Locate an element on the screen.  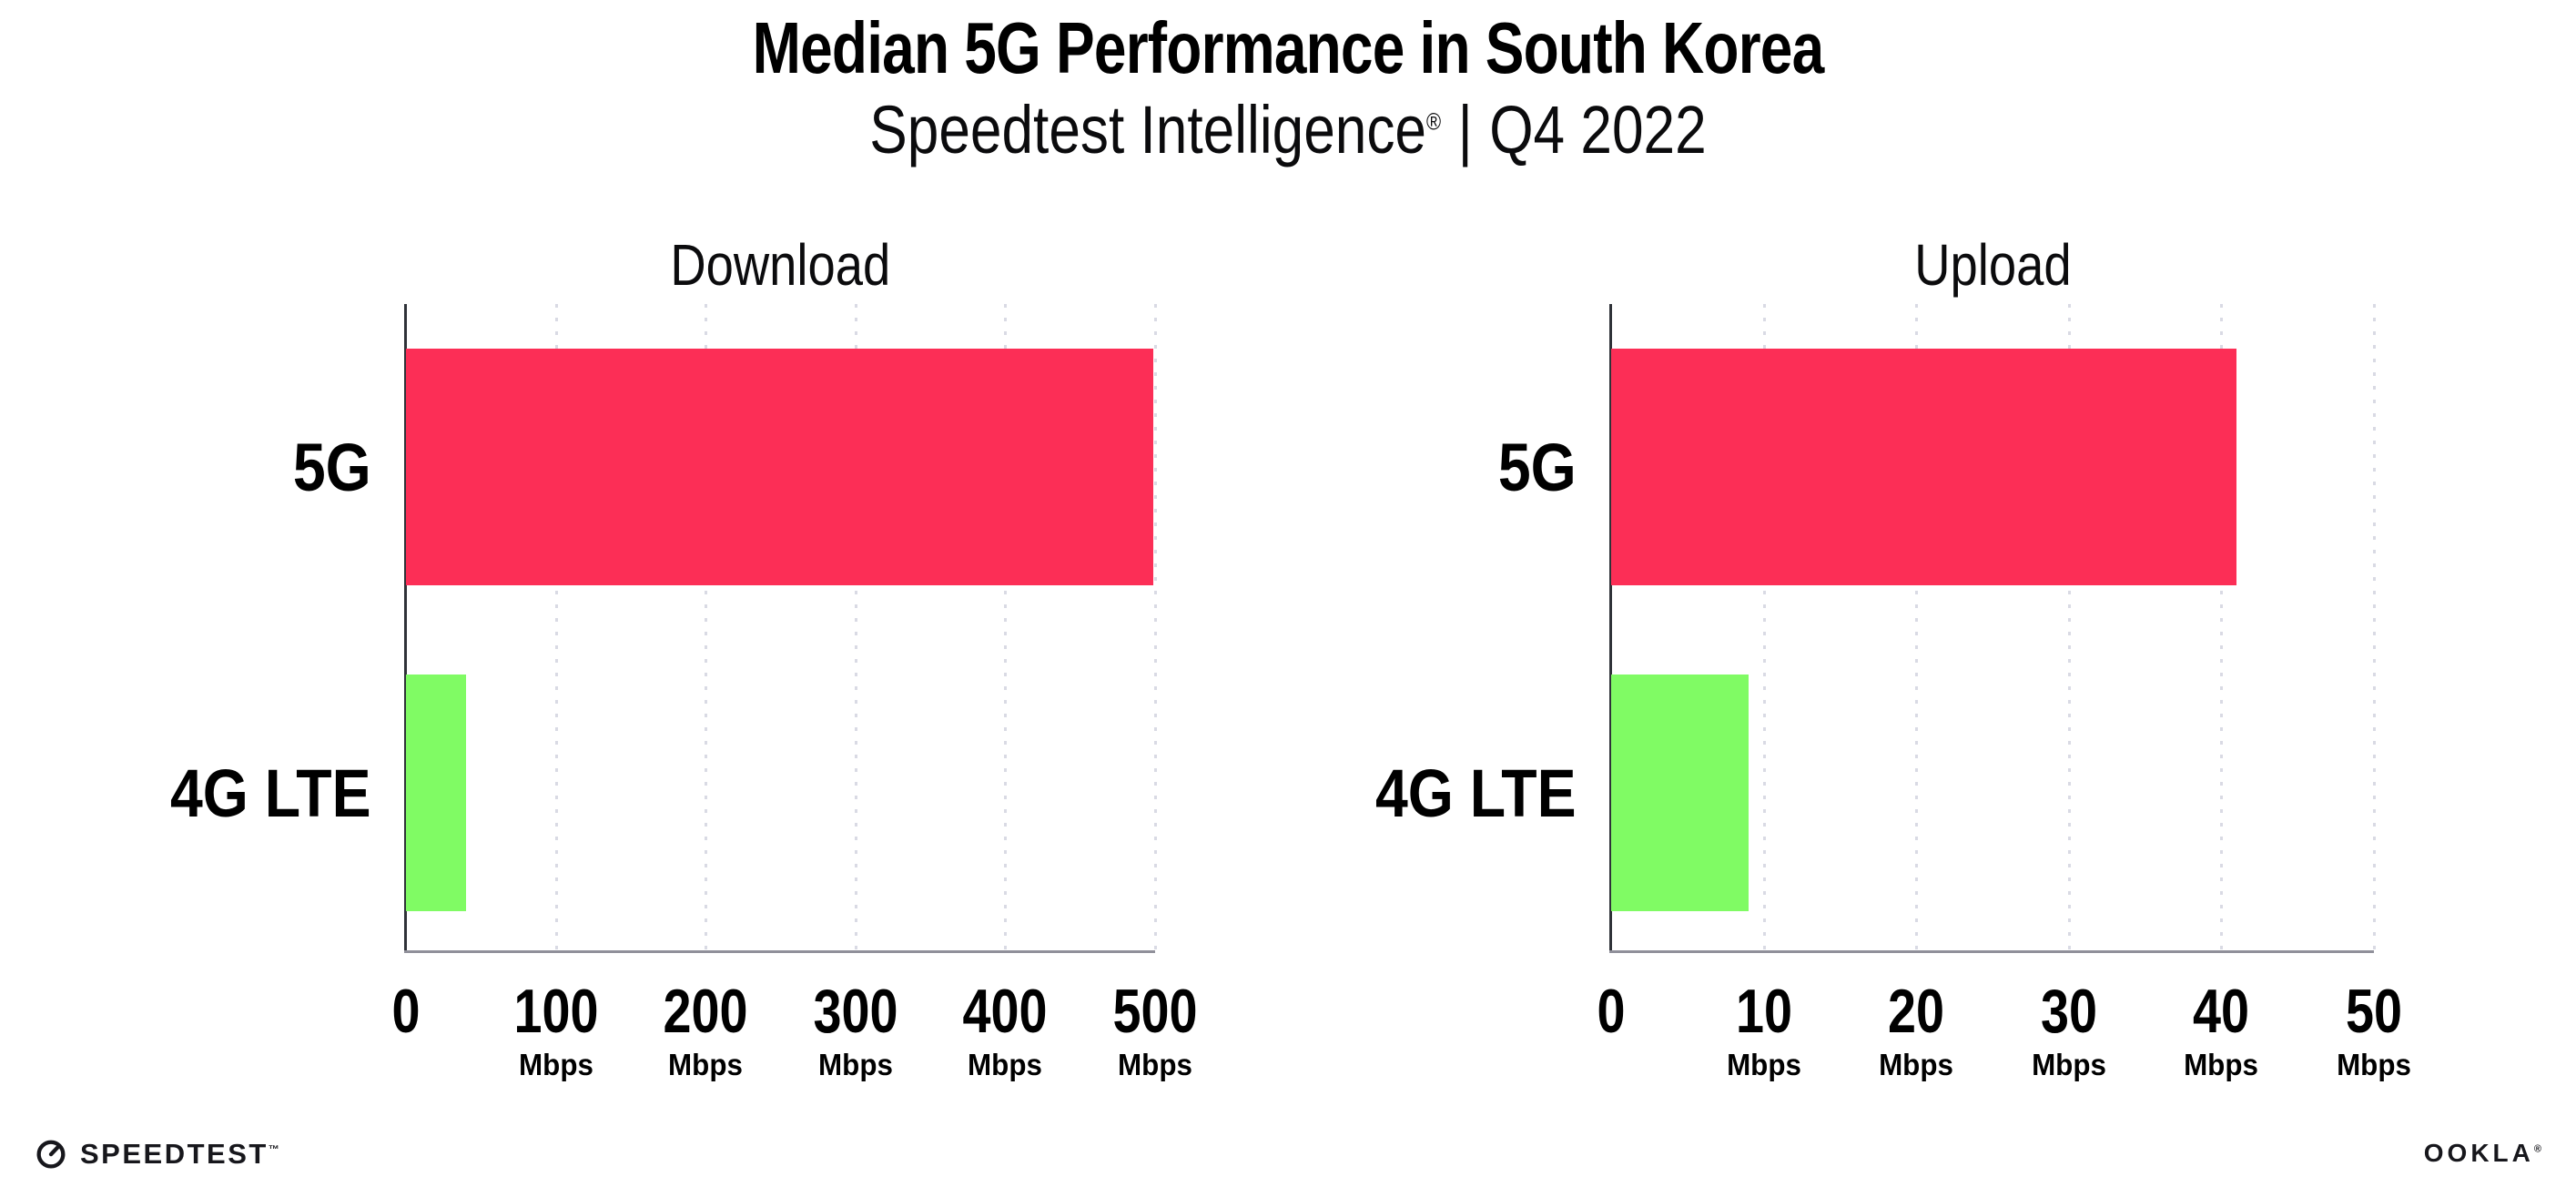
x-tick-40: 40 Mbps is located at coordinates (2221, 1030).